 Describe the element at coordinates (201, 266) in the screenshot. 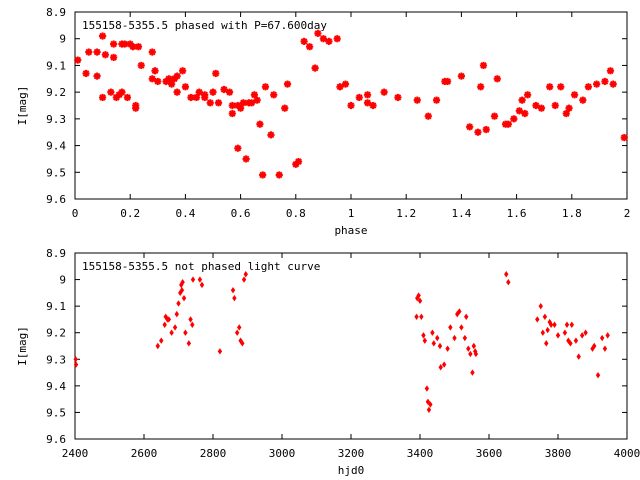

I see `unphased-plot-title: 155158-5355.5 not phased light curve` at that location.